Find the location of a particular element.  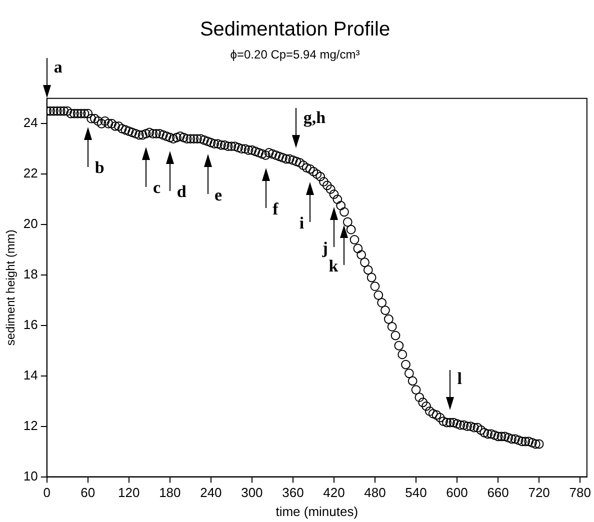

y-tick-label: 24 is located at coordinates (30, 122).